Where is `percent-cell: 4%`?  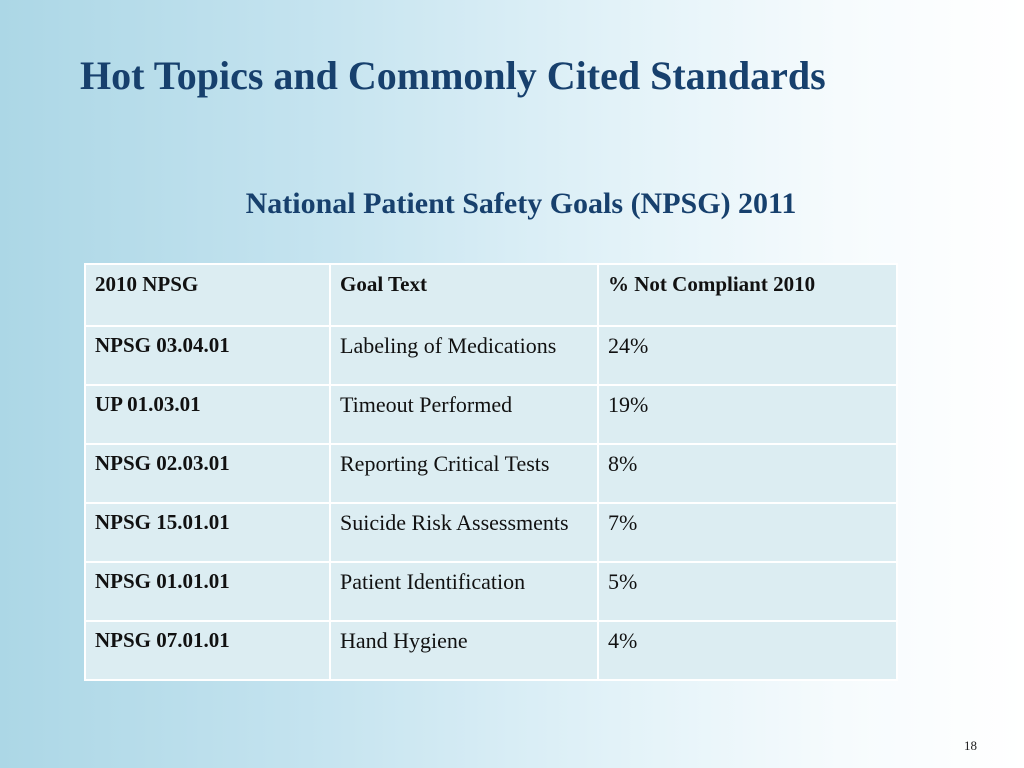 percent-cell: 4% is located at coordinates (747, 650).